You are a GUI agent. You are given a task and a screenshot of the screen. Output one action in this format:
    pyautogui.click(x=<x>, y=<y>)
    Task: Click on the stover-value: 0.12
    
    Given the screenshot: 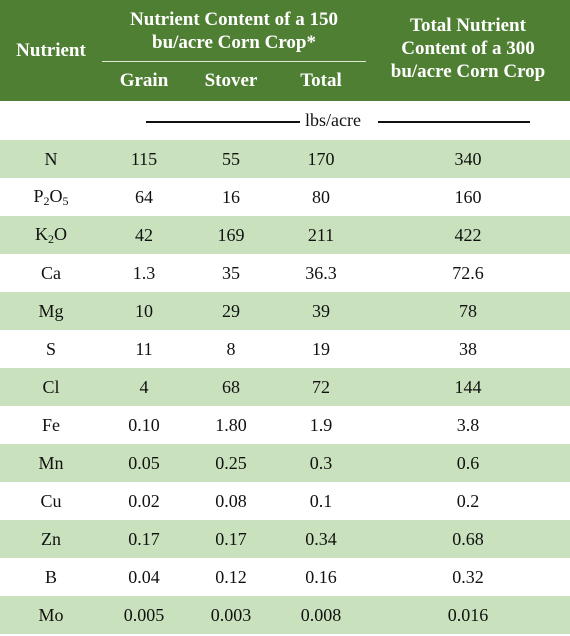 What is the action you would take?
    pyautogui.click(x=231, y=576)
    